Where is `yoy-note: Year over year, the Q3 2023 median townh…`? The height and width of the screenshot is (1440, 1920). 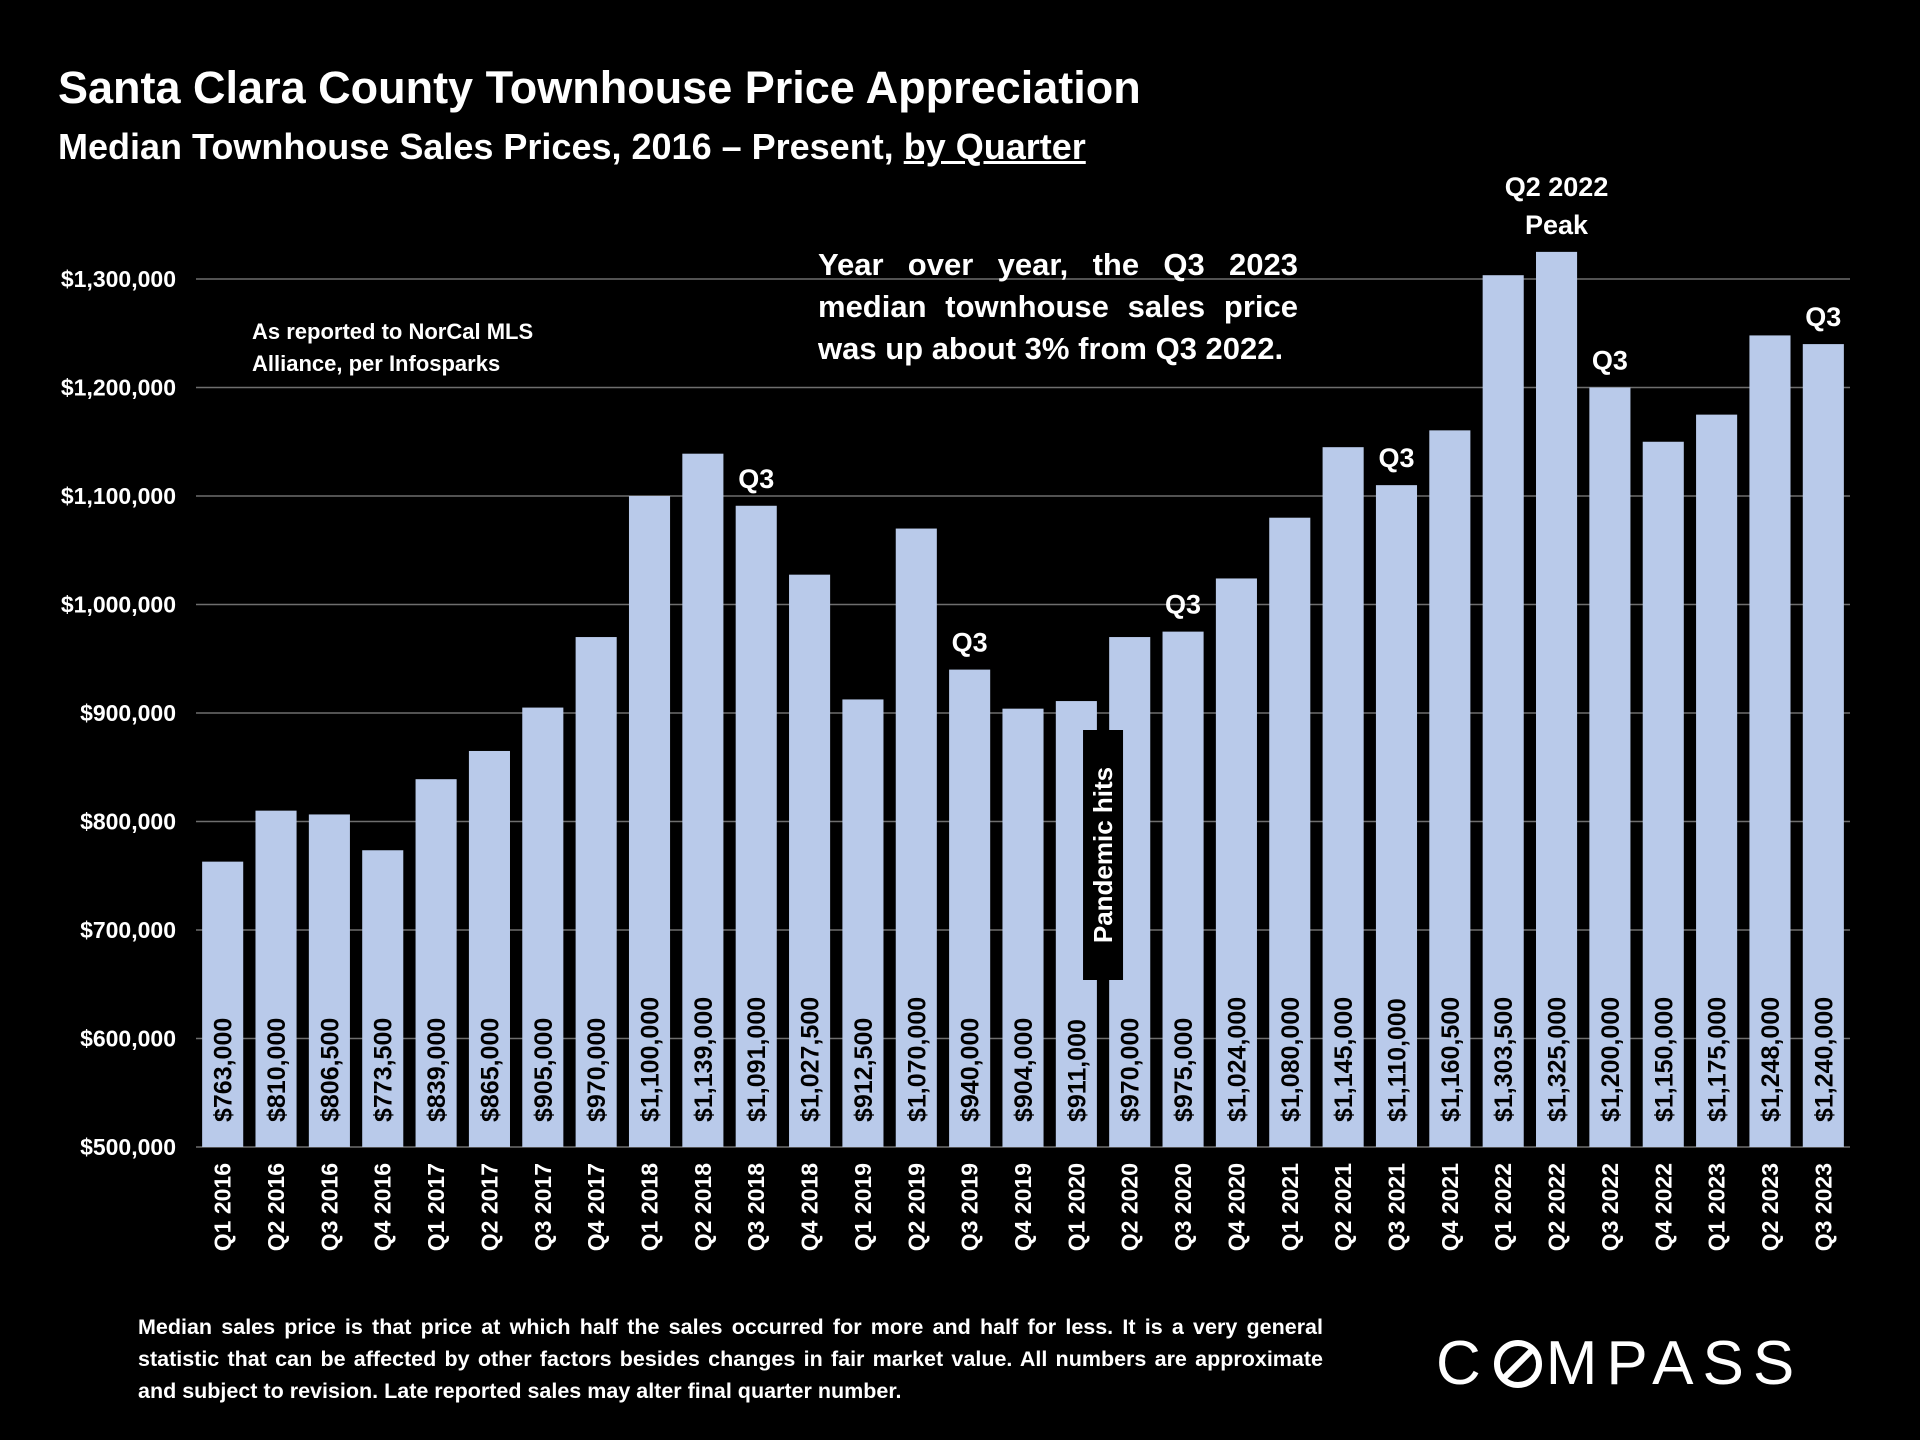
yoy-note: Year over year, the Q3 2023 median townh… is located at coordinates (1058, 306).